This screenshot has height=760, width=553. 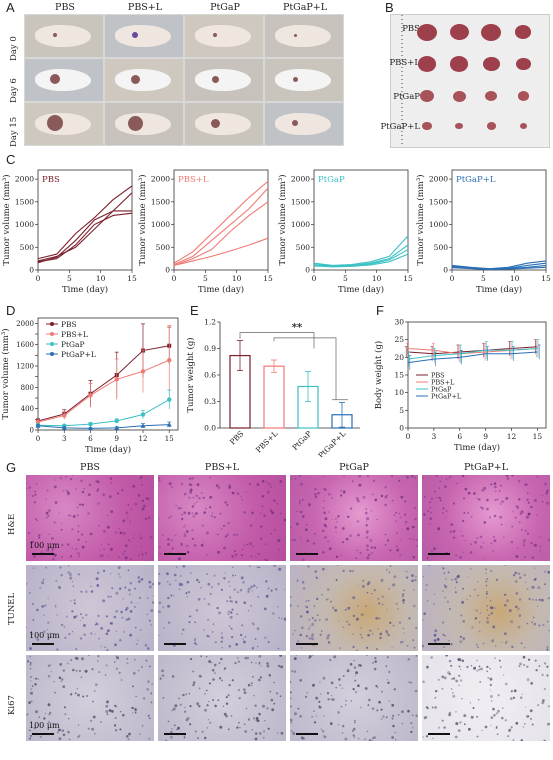 I want to click on panel-label-e: E, so click(x=194, y=310).